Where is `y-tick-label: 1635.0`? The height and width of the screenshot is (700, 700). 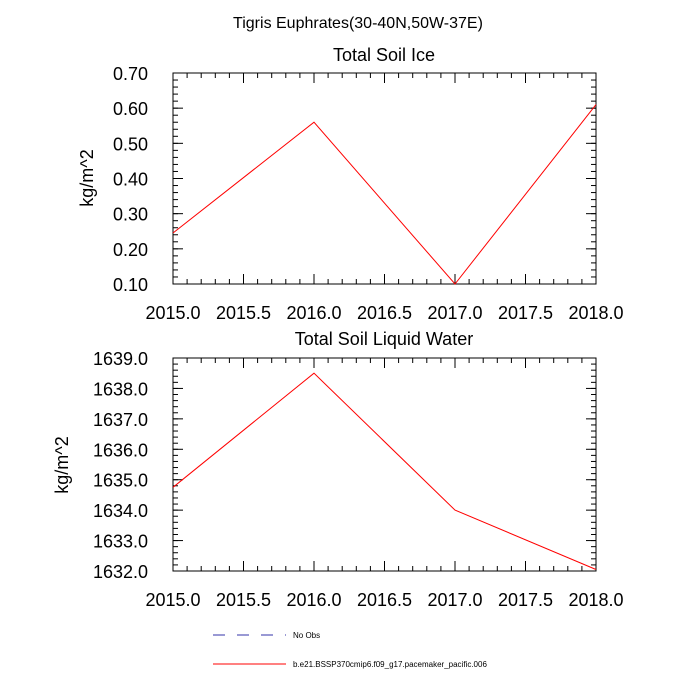 y-tick-label: 1635.0 is located at coordinates (120, 481).